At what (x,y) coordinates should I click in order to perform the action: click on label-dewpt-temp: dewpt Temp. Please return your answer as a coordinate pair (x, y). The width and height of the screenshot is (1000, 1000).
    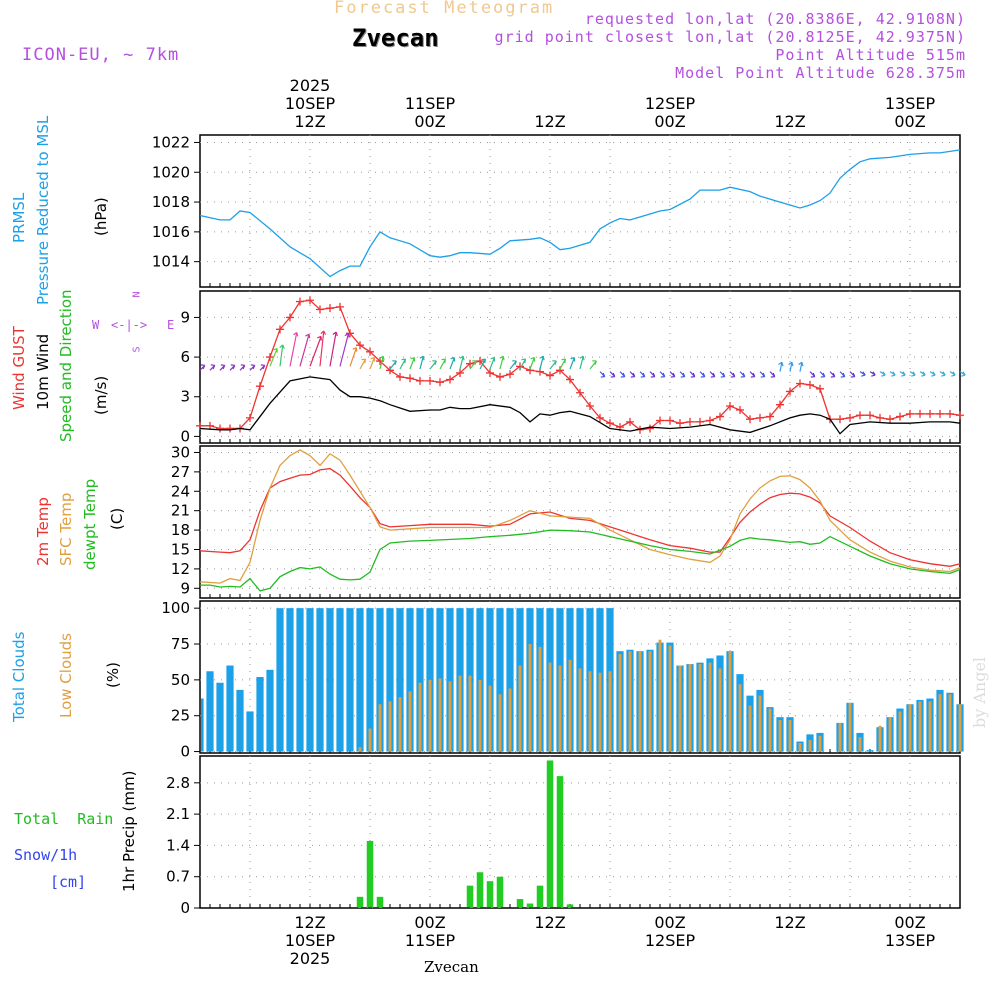
    Looking at the image, I should click on (90, 524).